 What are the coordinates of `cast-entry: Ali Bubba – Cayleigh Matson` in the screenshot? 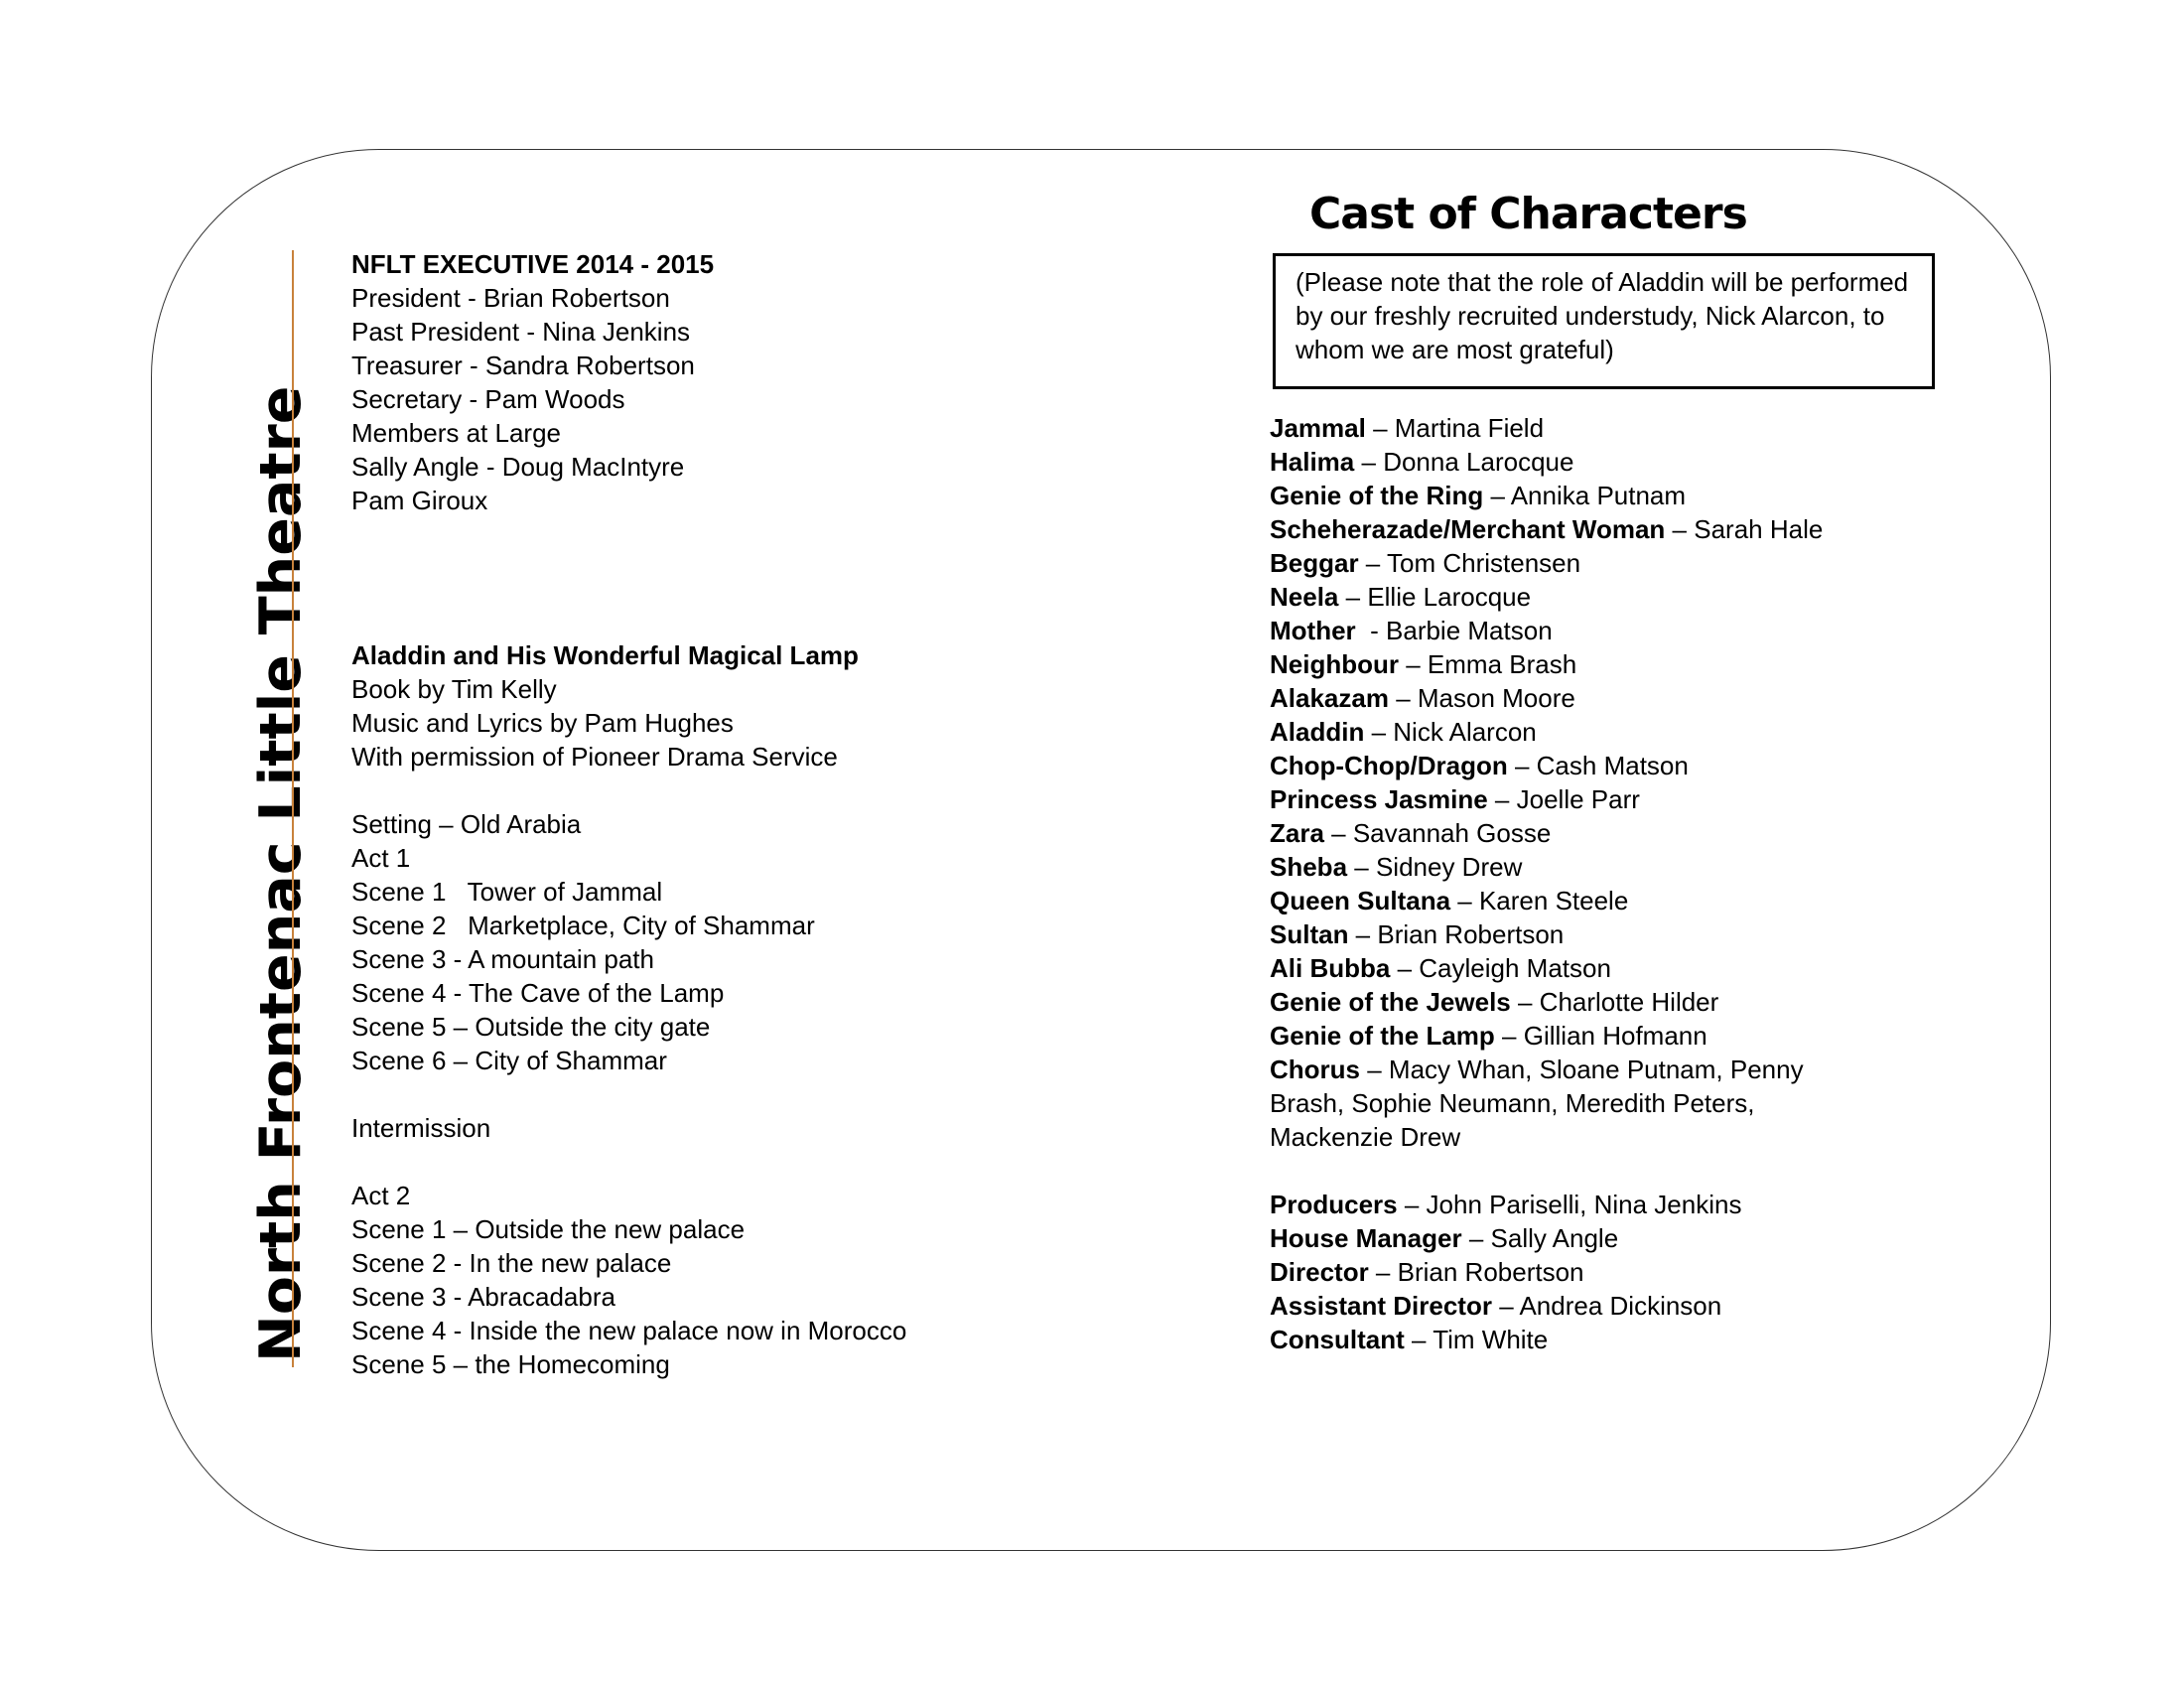 It's located at (1567, 968).